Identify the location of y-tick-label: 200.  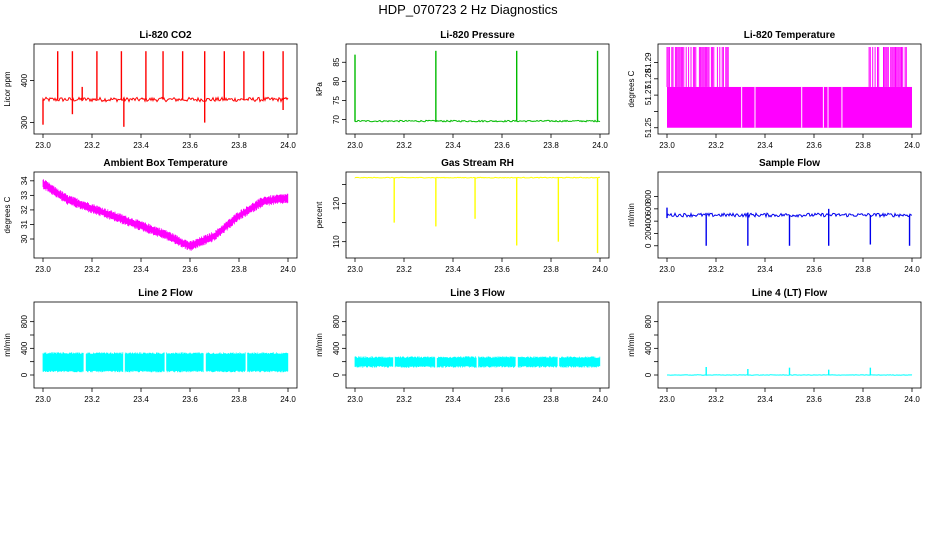
(648, 233).